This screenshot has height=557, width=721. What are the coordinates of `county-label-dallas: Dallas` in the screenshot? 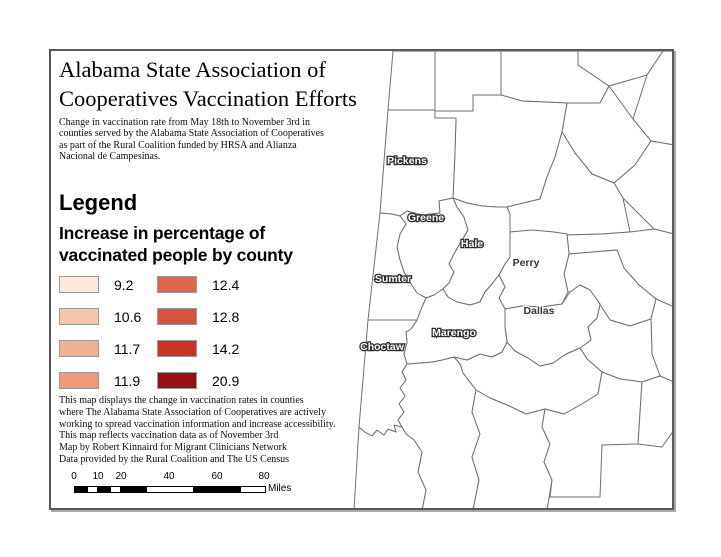 It's located at (539, 311).